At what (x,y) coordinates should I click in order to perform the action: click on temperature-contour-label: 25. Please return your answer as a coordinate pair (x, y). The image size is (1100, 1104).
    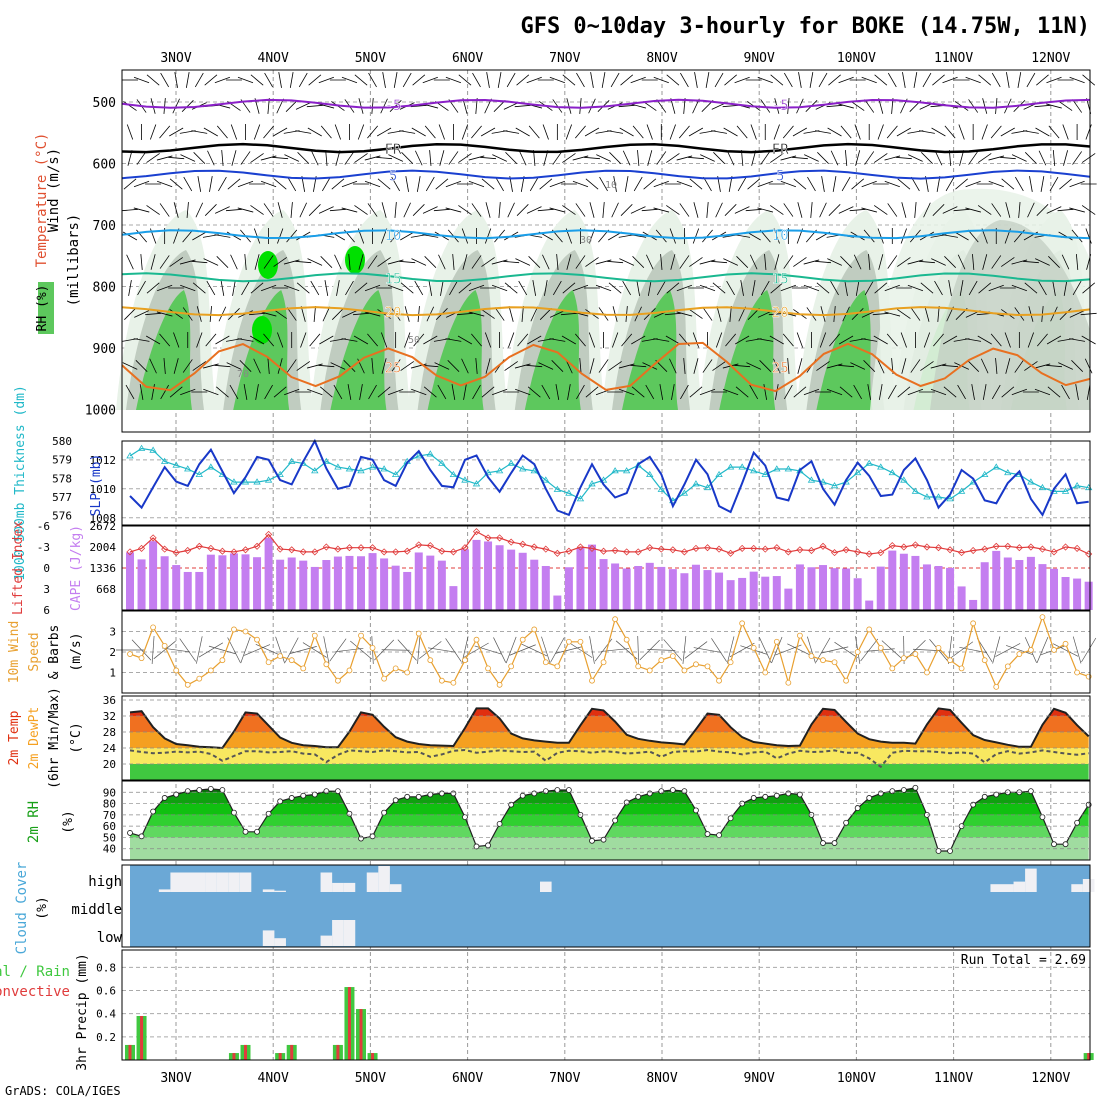
    Looking at the image, I should click on (780, 368).